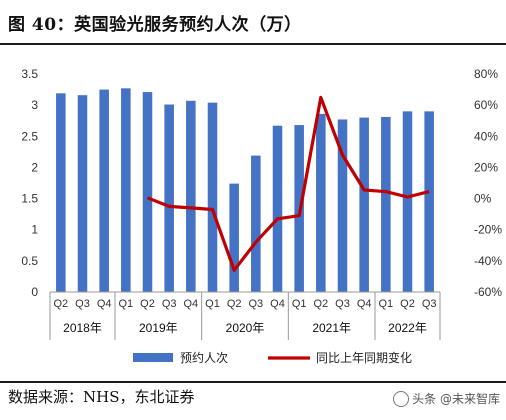 The image size is (506, 420). What do you see at coordinates (29, 136) in the screenshot?
I see `y-left-tick-label: 2.5` at bounding box center [29, 136].